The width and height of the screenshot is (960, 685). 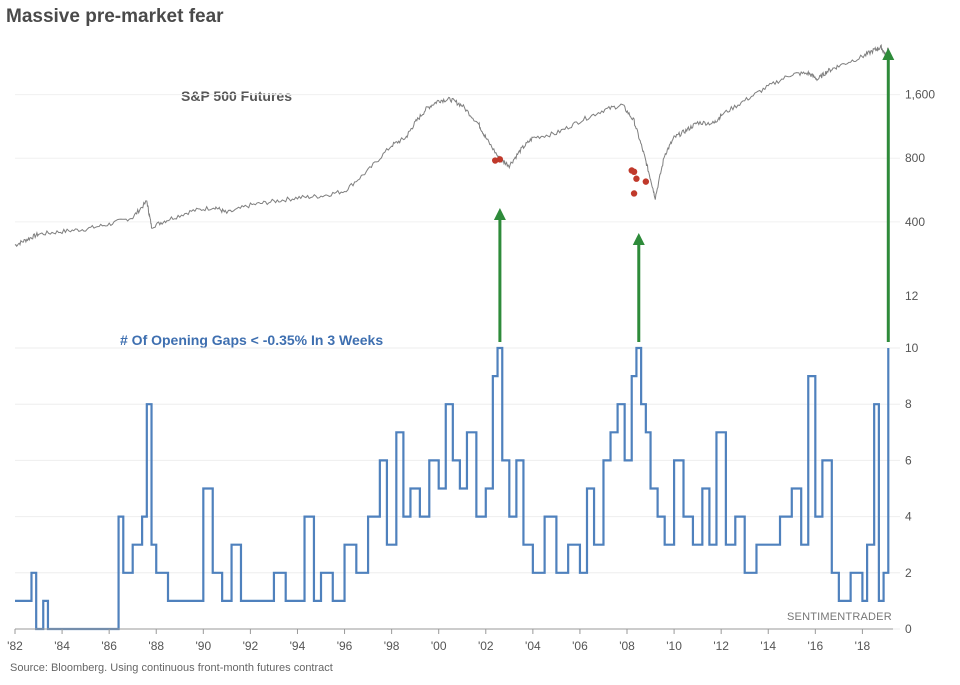 I want to click on x-axis-tick-label: '18, so click(x=863, y=646).